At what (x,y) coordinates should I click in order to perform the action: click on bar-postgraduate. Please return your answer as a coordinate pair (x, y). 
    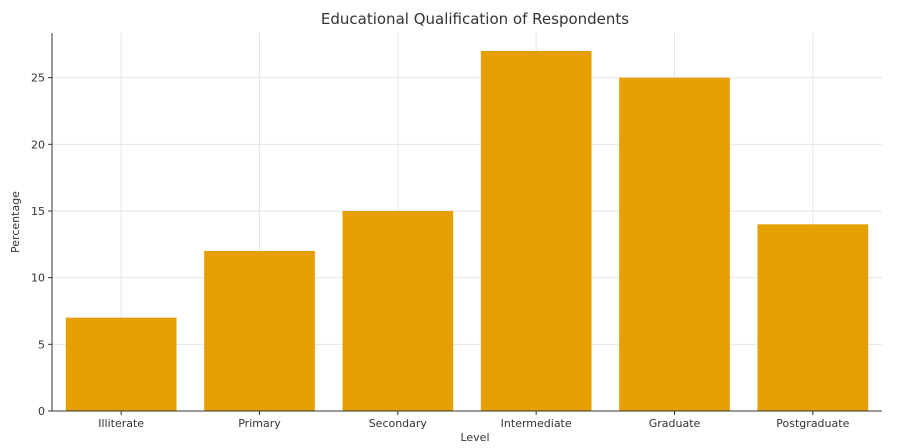
    Looking at the image, I should click on (813, 317).